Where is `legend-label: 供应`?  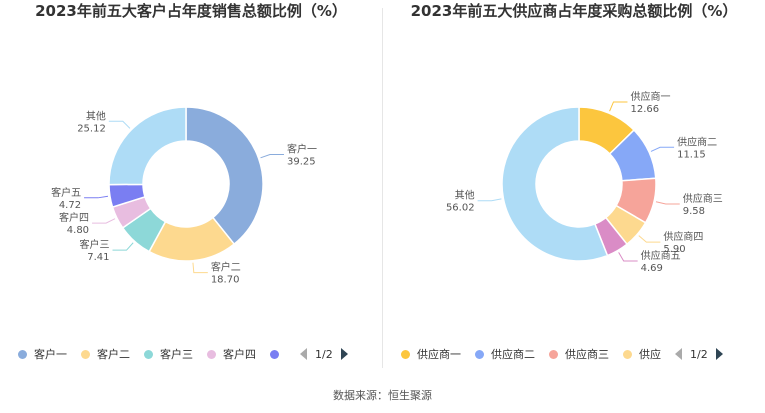
legend-label: 供应 is located at coordinates (650, 354).